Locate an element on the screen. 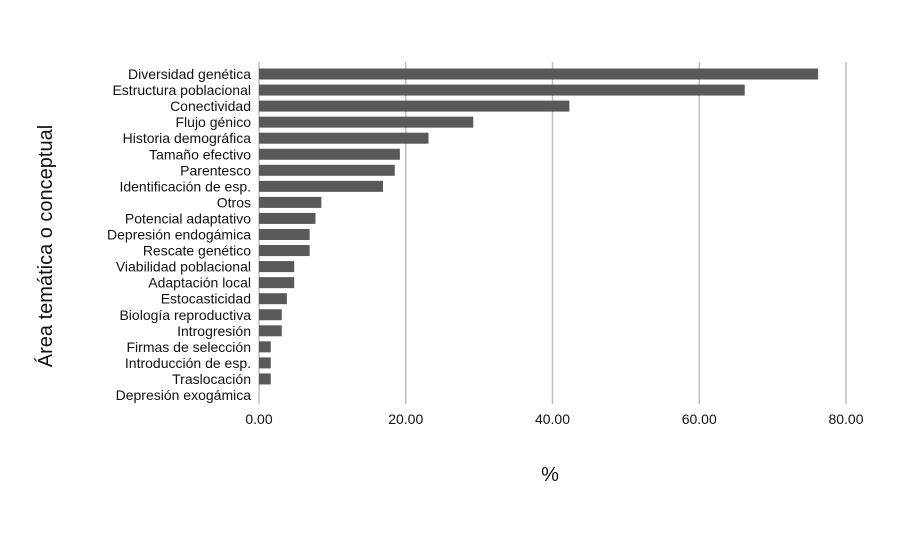 This screenshot has width=900, height=534. category-label: Estructura poblacional is located at coordinates (181, 90).